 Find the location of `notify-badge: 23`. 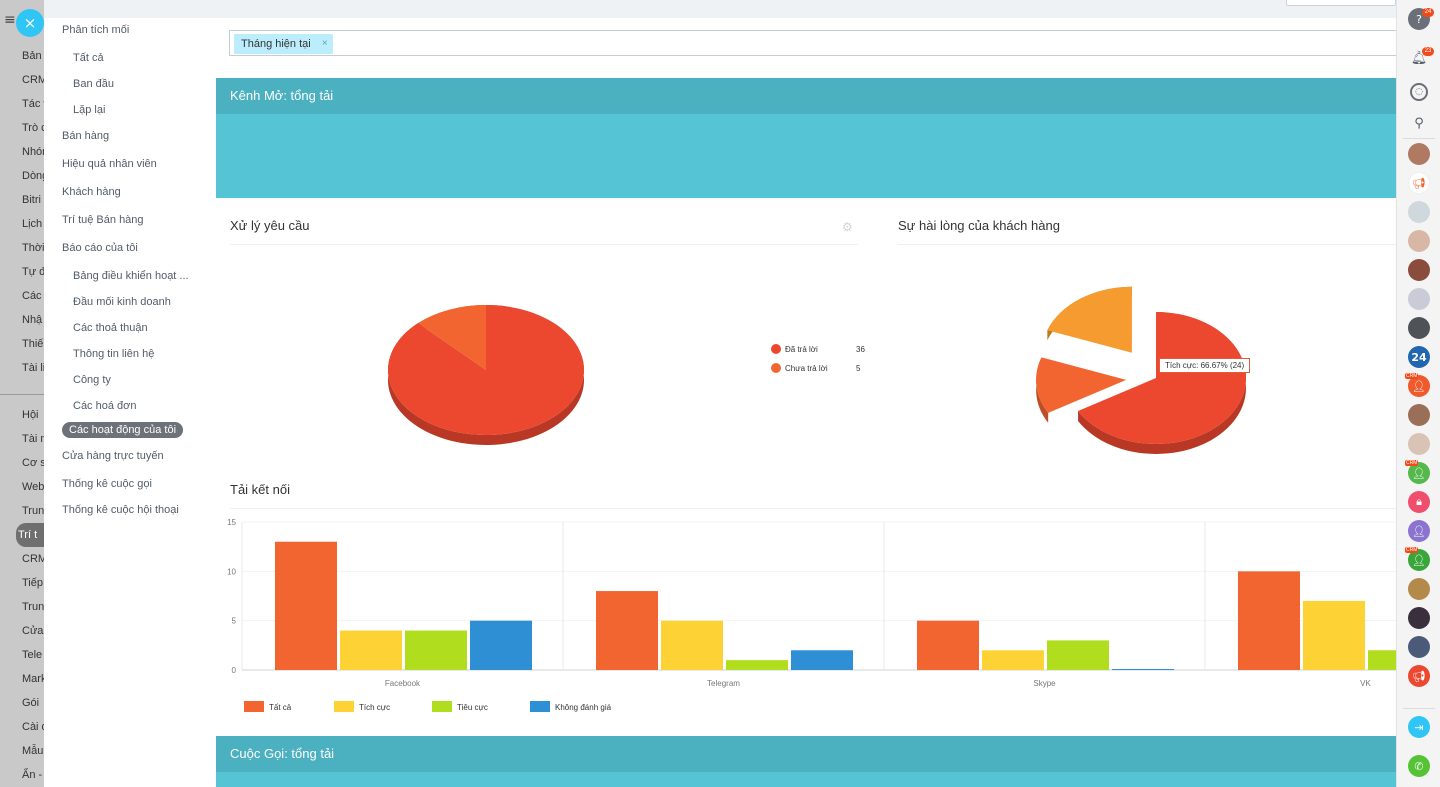

notify-badge: 23 is located at coordinates (1428, 51).